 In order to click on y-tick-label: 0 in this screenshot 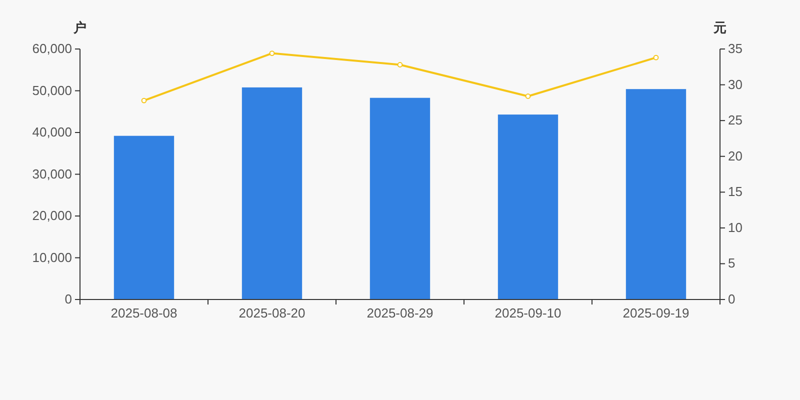, I will do `click(68, 299)`.